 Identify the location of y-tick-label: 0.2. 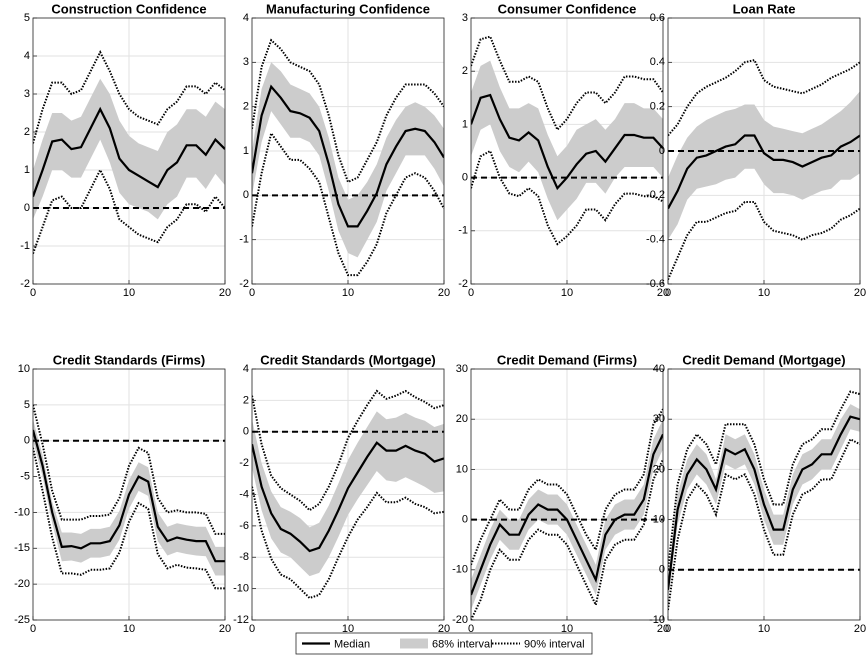
(657, 107).